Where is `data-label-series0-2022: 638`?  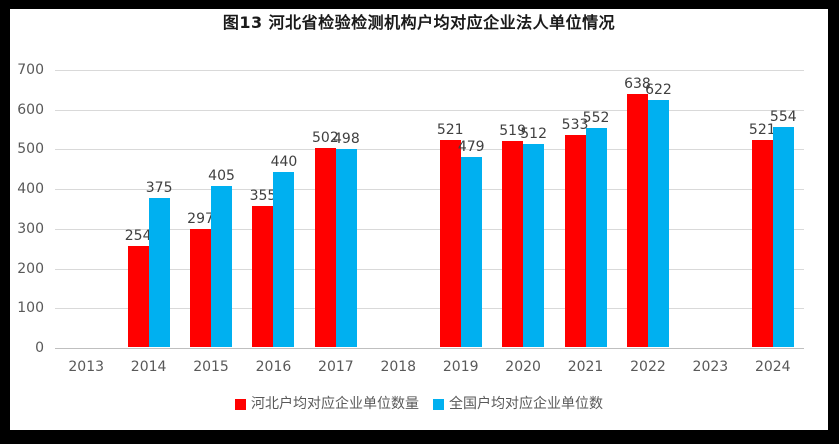
data-label-series0-2022: 638 is located at coordinates (637, 83).